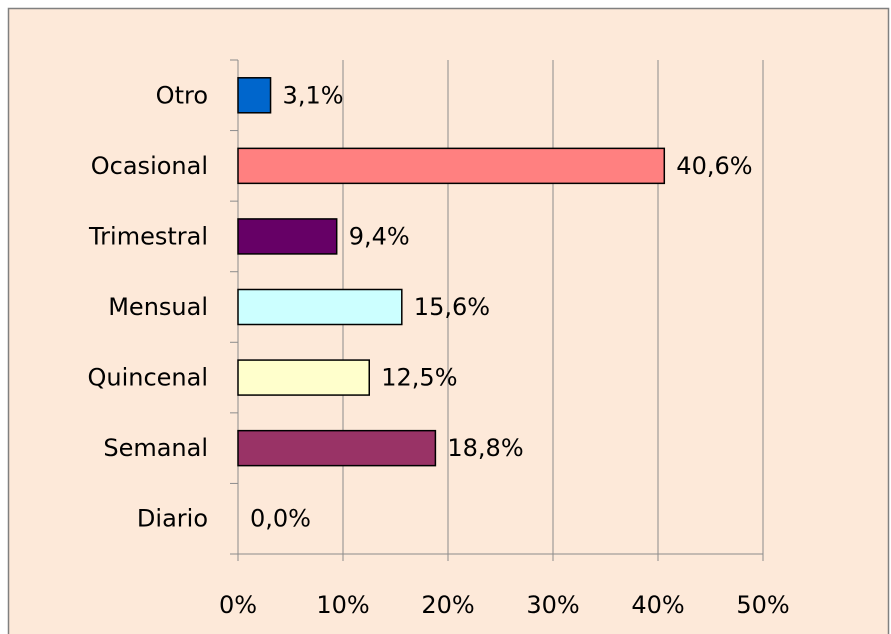  Describe the element at coordinates (552, 605) in the screenshot. I see `x-tick-label: 30%` at that location.